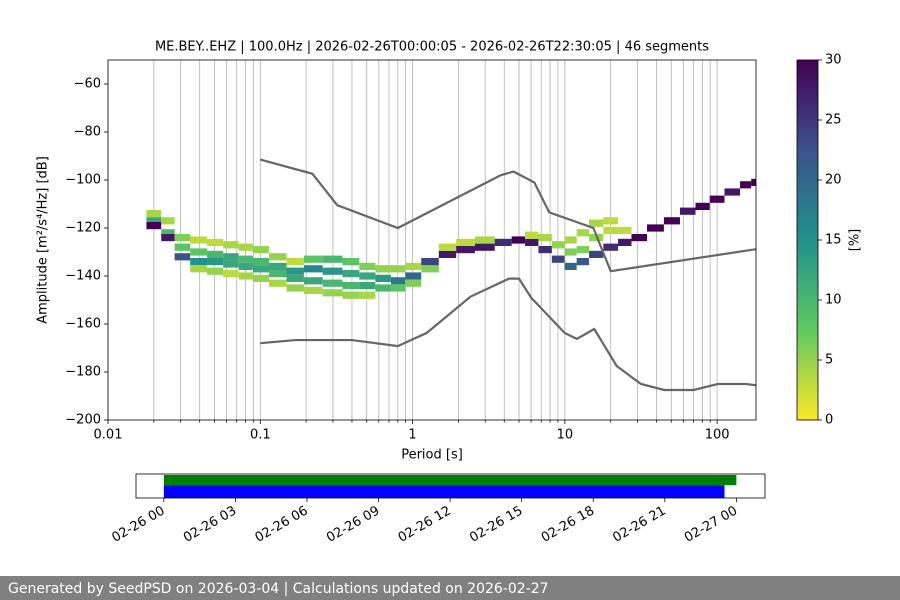 The image size is (900, 600). Describe the element at coordinates (829, 420) in the screenshot. I see `colorbar-tick-label: 0` at that location.